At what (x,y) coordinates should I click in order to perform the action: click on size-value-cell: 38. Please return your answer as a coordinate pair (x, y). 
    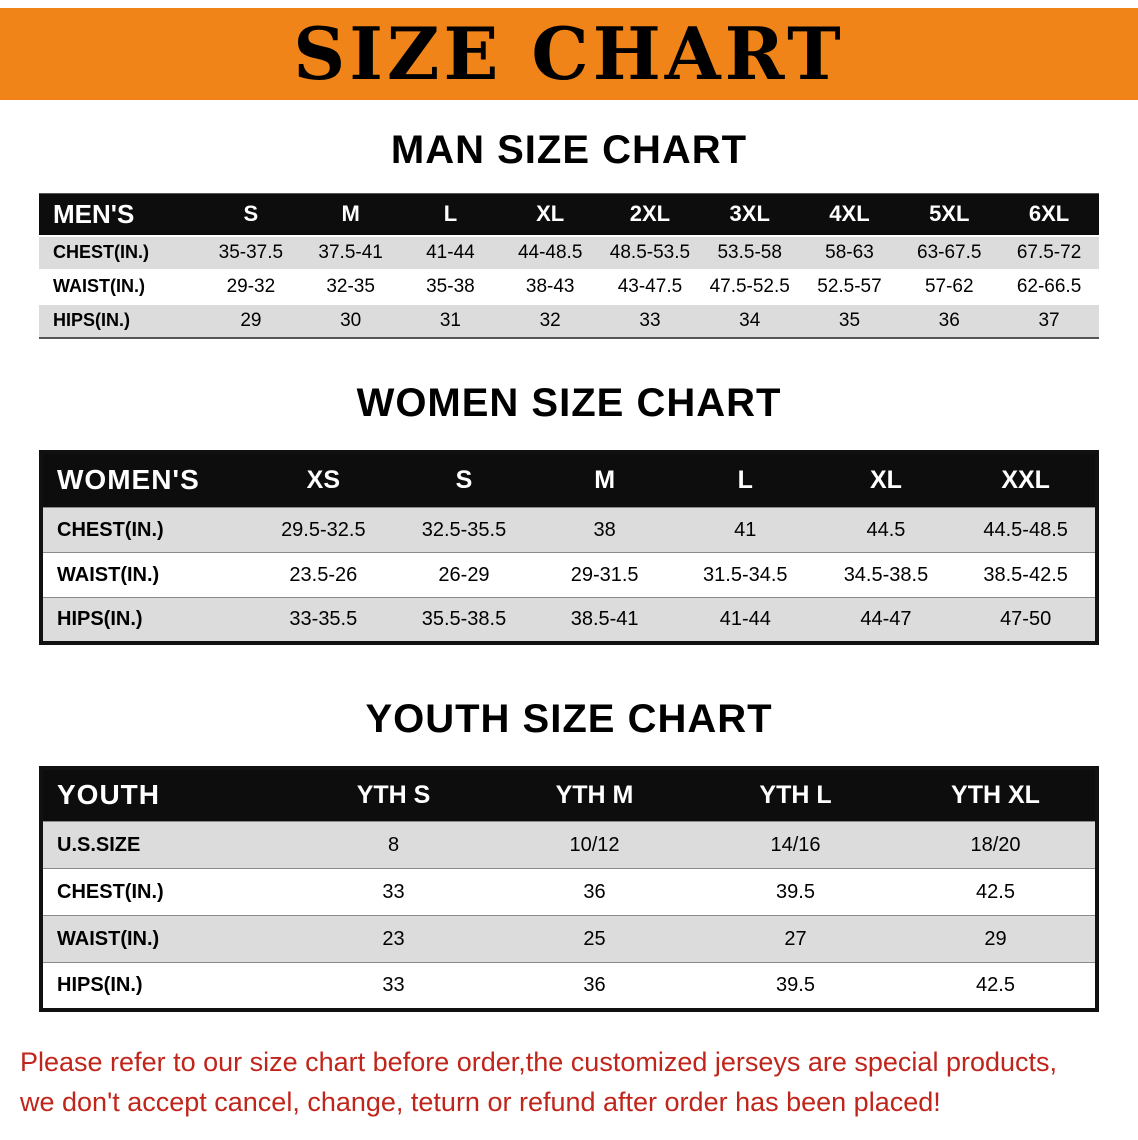
    Looking at the image, I should click on (604, 529).